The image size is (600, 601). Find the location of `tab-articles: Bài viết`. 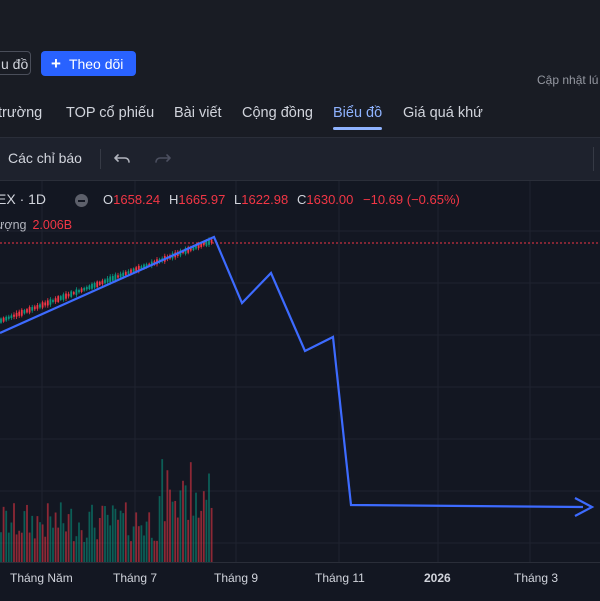

tab-articles: Bài viết is located at coordinates (198, 113).